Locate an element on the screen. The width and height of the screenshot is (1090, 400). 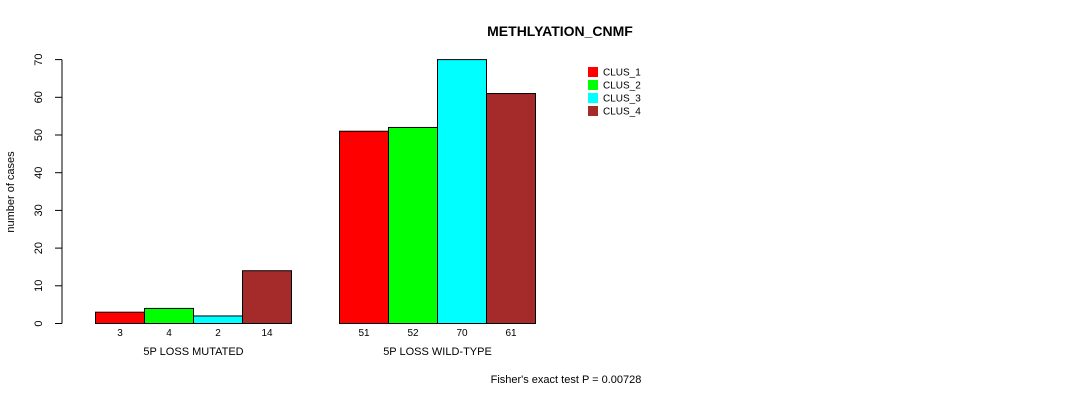
y-tick-label: 60 is located at coordinates (39, 97).